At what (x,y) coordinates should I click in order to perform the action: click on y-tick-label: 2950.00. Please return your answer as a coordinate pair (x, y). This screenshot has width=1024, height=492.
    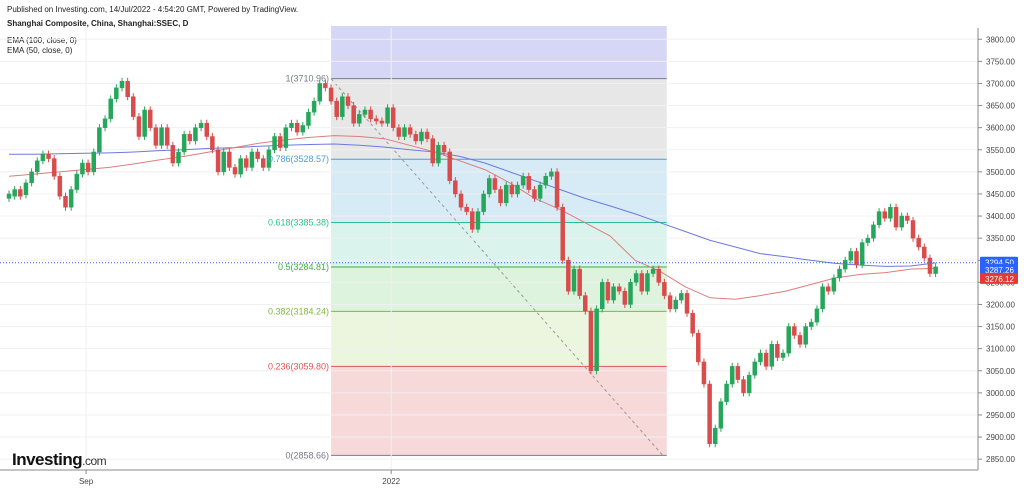
    Looking at the image, I should click on (1000, 415).